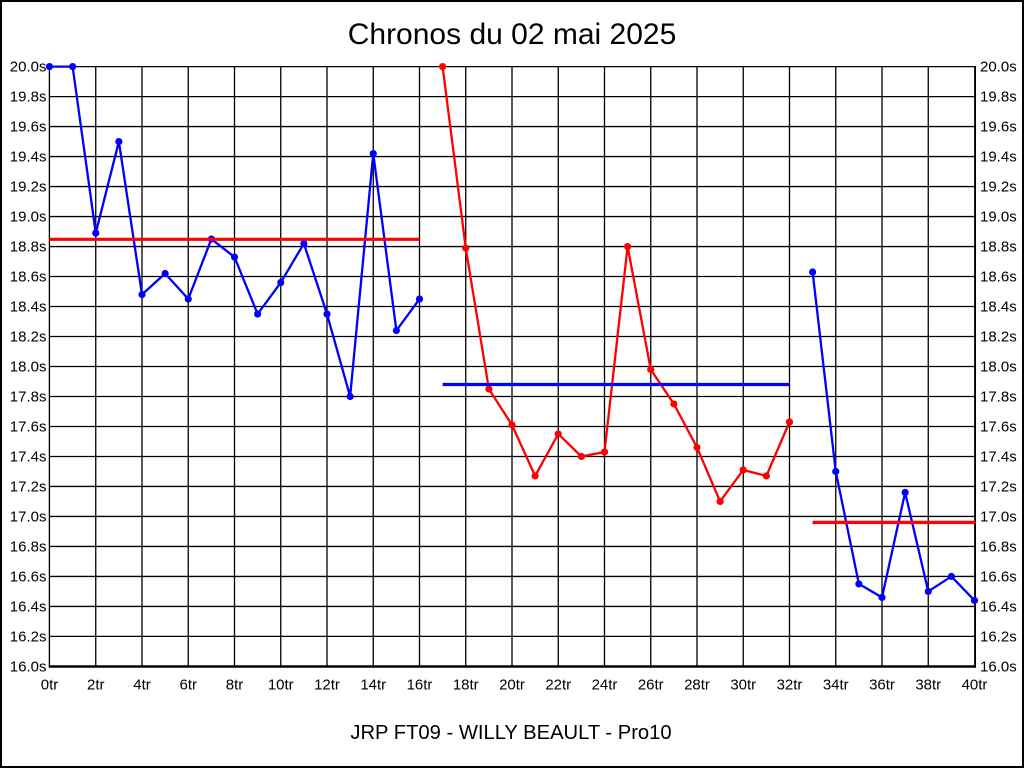 The image size is (1024, 768). Describe the element at coordinates (510, 733) in the screenshot. I see `svg-text:JRP FT09 - WILLY BEAULT - Pro1: JRP FT09 - WILLY BEAULT - Pro10` at that location.